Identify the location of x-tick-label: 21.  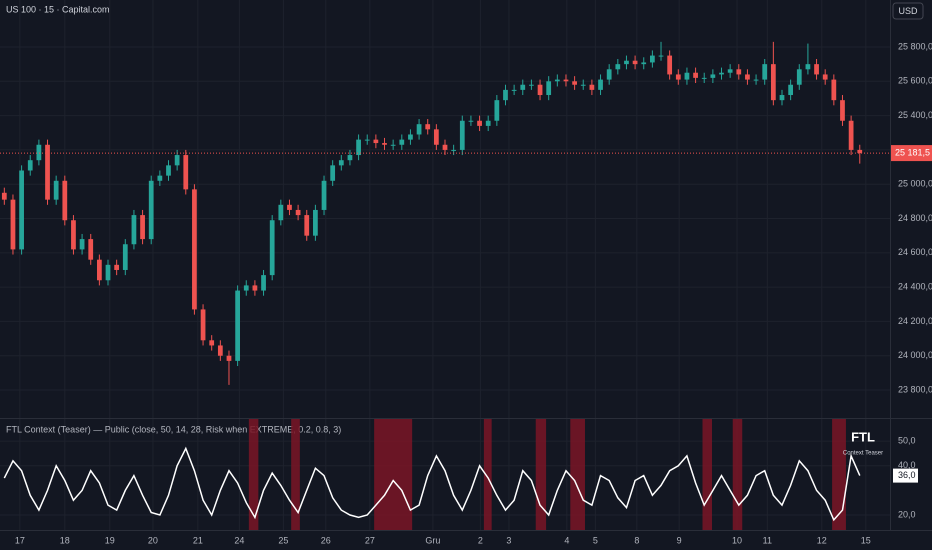
(198, 540).